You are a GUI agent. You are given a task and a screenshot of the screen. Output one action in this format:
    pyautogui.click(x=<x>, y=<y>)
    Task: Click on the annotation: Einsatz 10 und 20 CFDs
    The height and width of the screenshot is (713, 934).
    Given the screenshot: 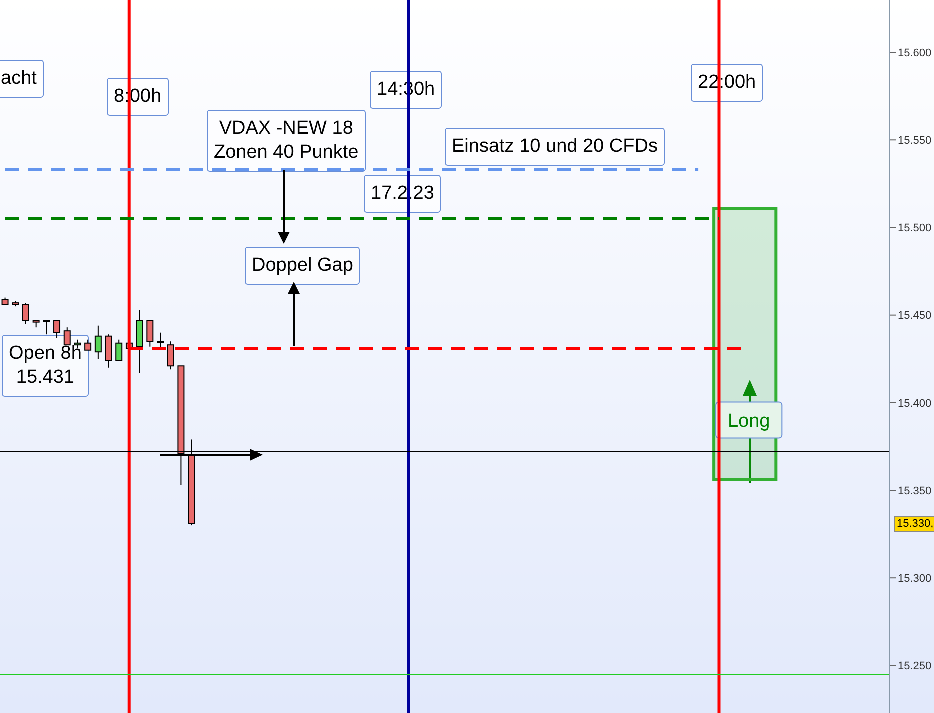 What is the action you would take?
    pyautogui.click(x=555, y=147)
    